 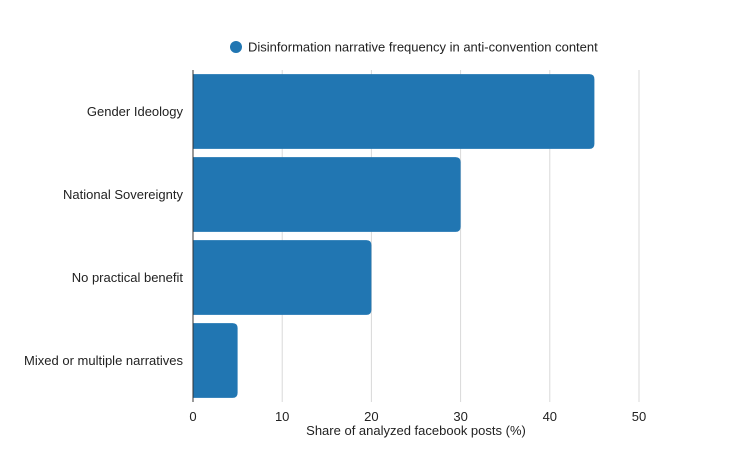 I want to click on bar-gender-ideology, so click(x=394, y=111).